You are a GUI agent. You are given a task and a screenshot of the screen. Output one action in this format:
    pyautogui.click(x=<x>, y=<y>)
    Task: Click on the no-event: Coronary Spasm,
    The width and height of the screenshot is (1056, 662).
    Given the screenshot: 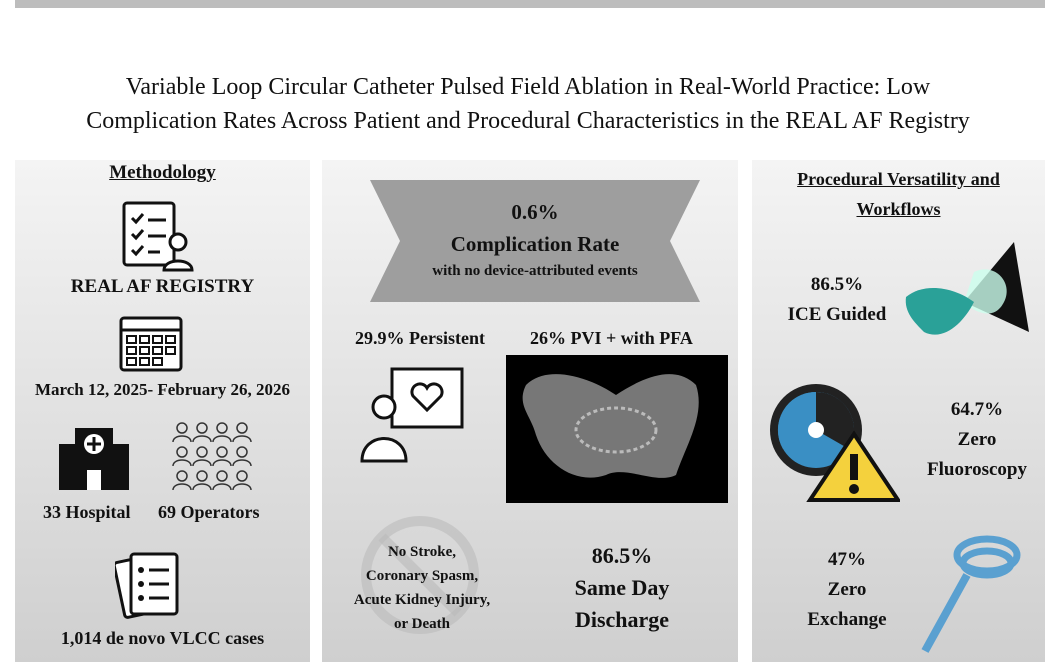 What is the action you would take?
    pyautogui.click(x=422, y=576)
    